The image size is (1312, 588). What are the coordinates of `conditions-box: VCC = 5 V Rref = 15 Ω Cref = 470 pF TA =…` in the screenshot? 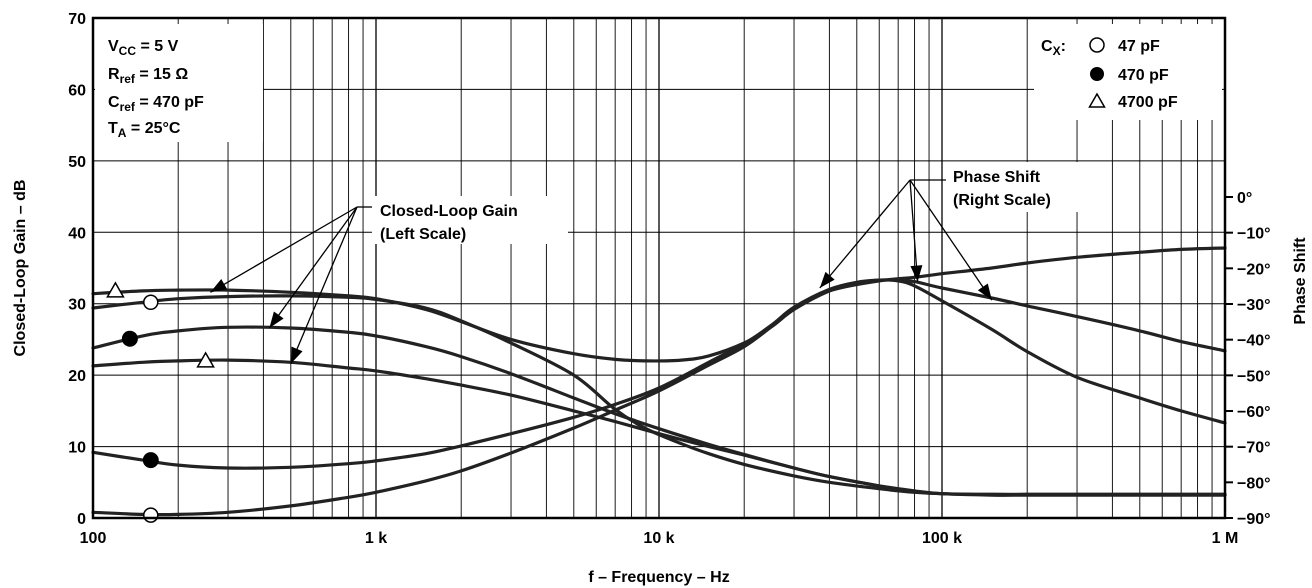 It's located at (179, 83).